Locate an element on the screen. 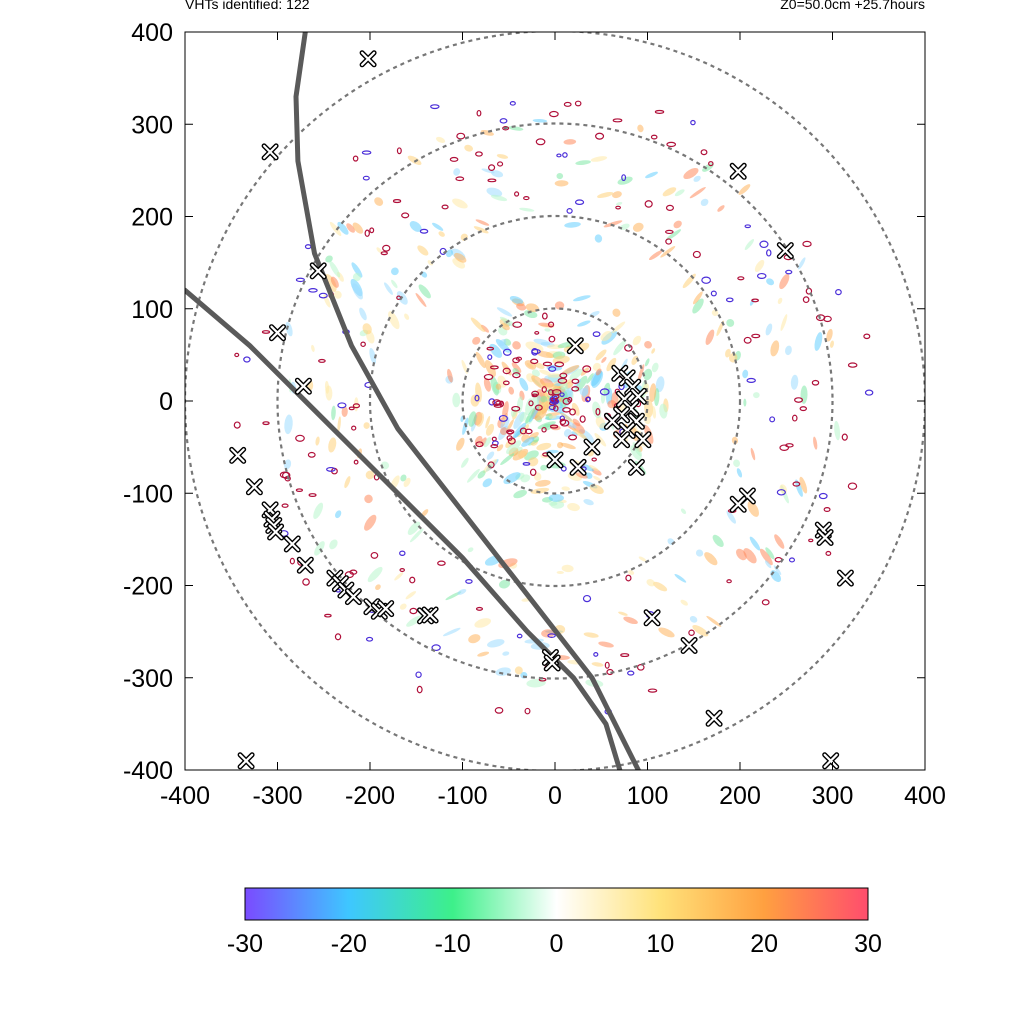 This screenshot has width=1024, height=1024. colorbar-tick-label: 30 is located at coordinates (868, 944).